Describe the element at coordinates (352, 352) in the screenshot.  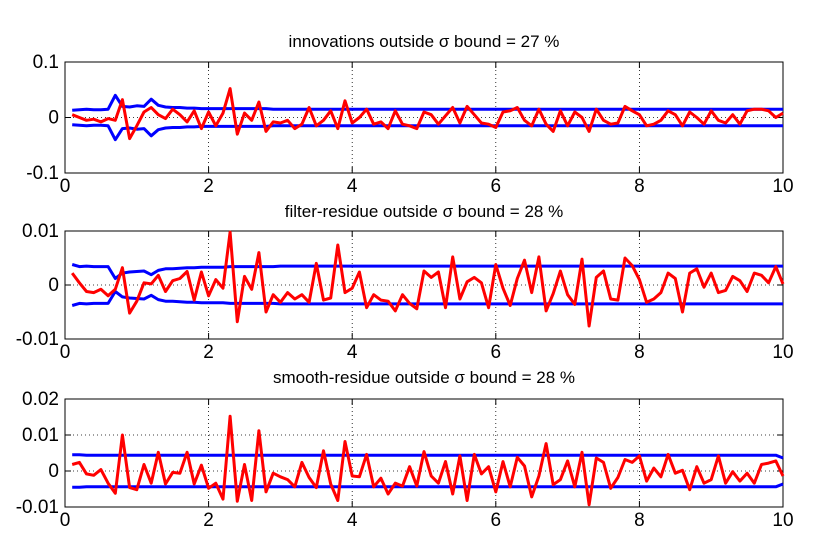
I see `filter-residue-xtick-label: 4` at that location.